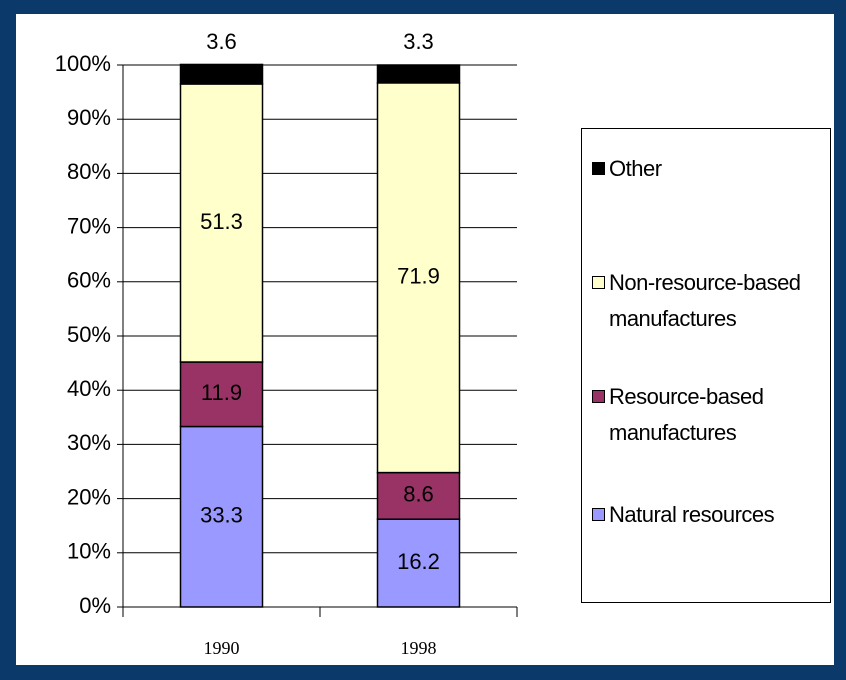  What do you see at coordinates (221, 41) in the screenshot?
I see `data-label: 3.6` at bounding box center [221, 41].